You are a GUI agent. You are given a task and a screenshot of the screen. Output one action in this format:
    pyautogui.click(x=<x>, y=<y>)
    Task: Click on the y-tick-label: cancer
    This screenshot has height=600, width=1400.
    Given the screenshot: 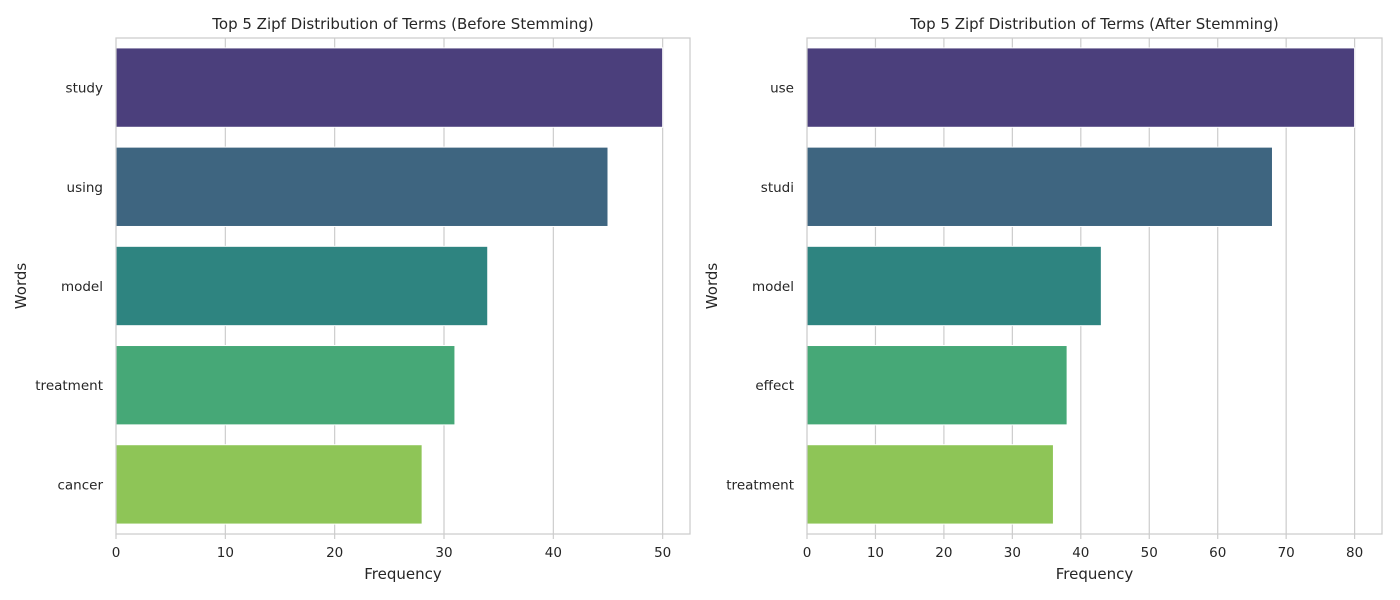 What is the action you would take?
    pyautogui.click(x=80, y=485)
    